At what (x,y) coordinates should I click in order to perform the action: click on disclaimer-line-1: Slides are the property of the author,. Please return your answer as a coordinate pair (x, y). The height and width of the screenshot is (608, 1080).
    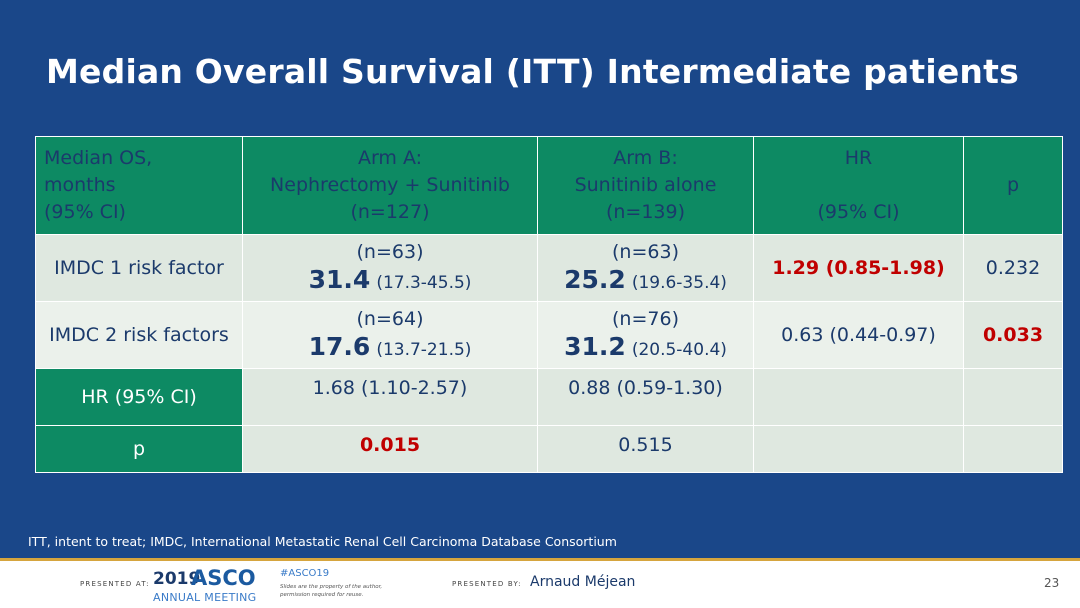
    Looking at the image, I should click on (331, 587).